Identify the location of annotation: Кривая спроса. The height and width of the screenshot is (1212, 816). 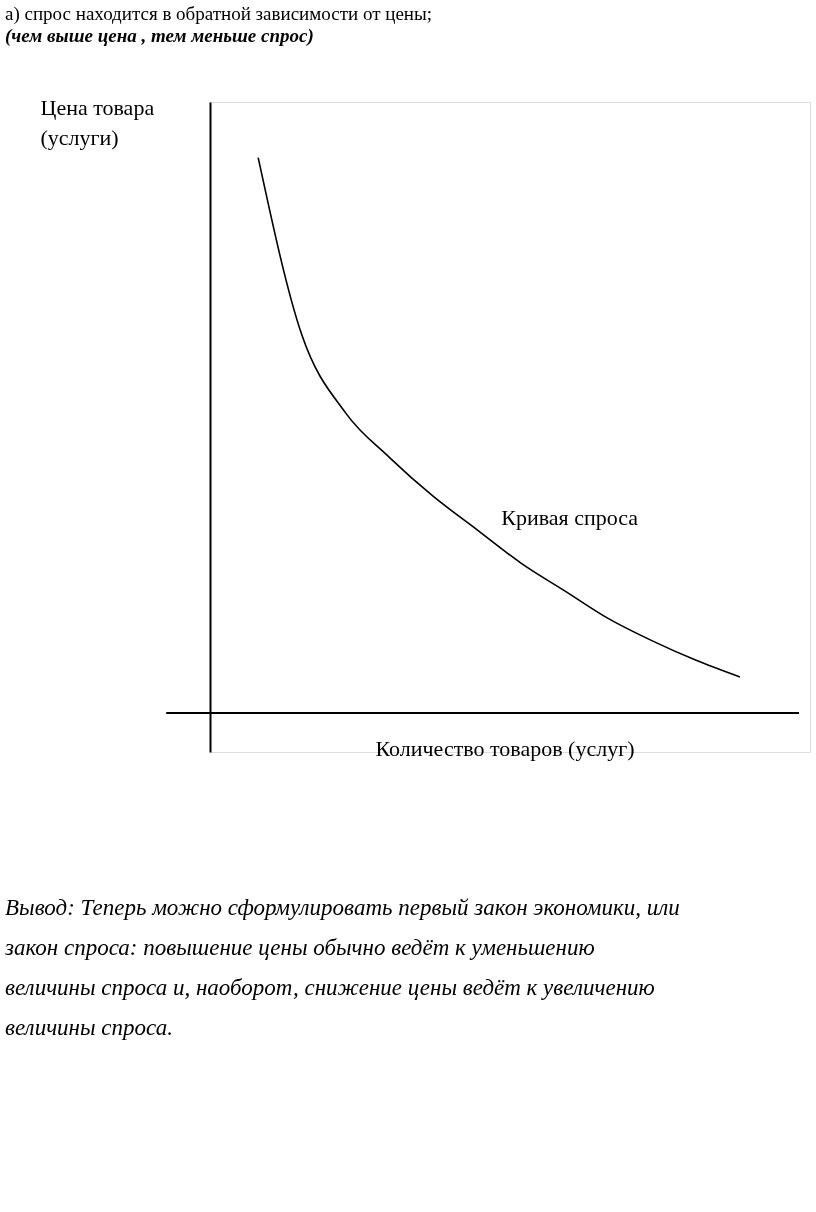
(570, 517).